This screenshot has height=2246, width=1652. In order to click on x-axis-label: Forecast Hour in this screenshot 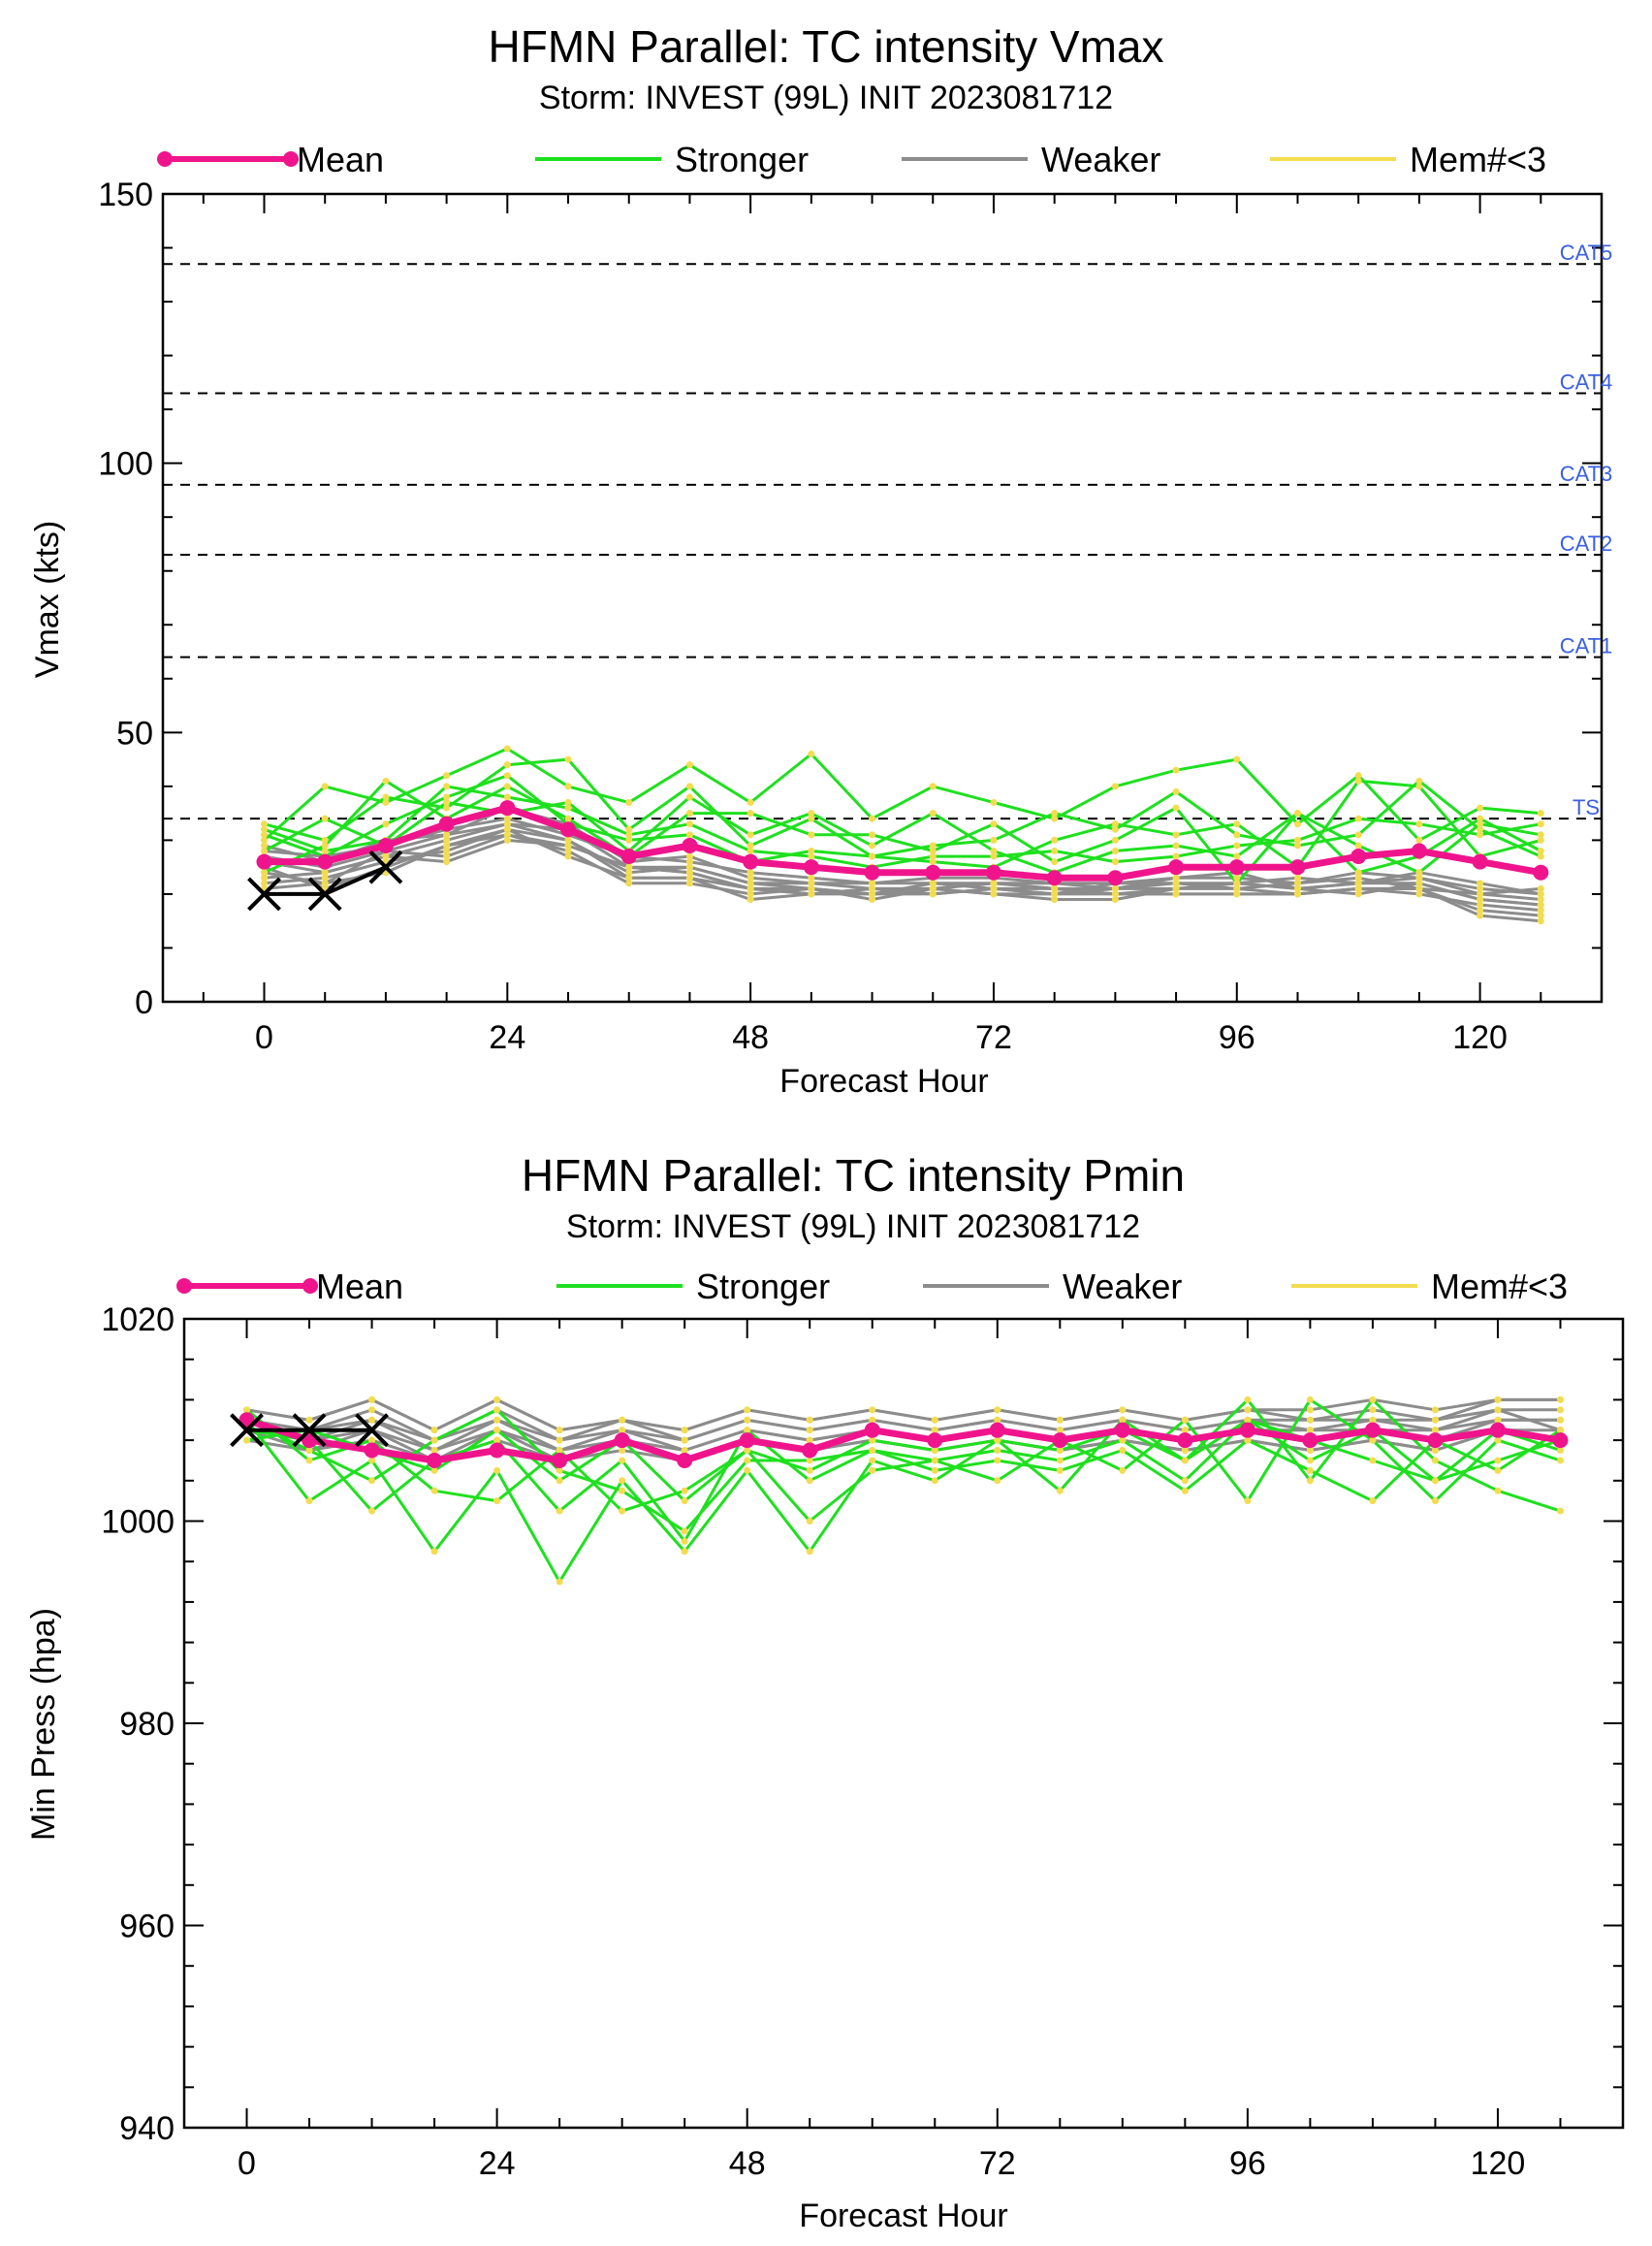, I will do `click(884, 1081)`.